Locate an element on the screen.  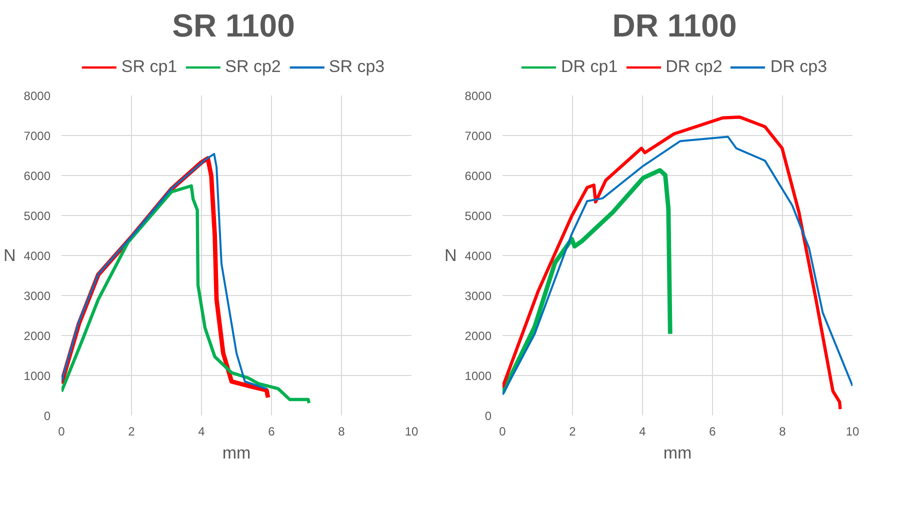
chart-title: DR 1100 is located at coordinates (674, 26).